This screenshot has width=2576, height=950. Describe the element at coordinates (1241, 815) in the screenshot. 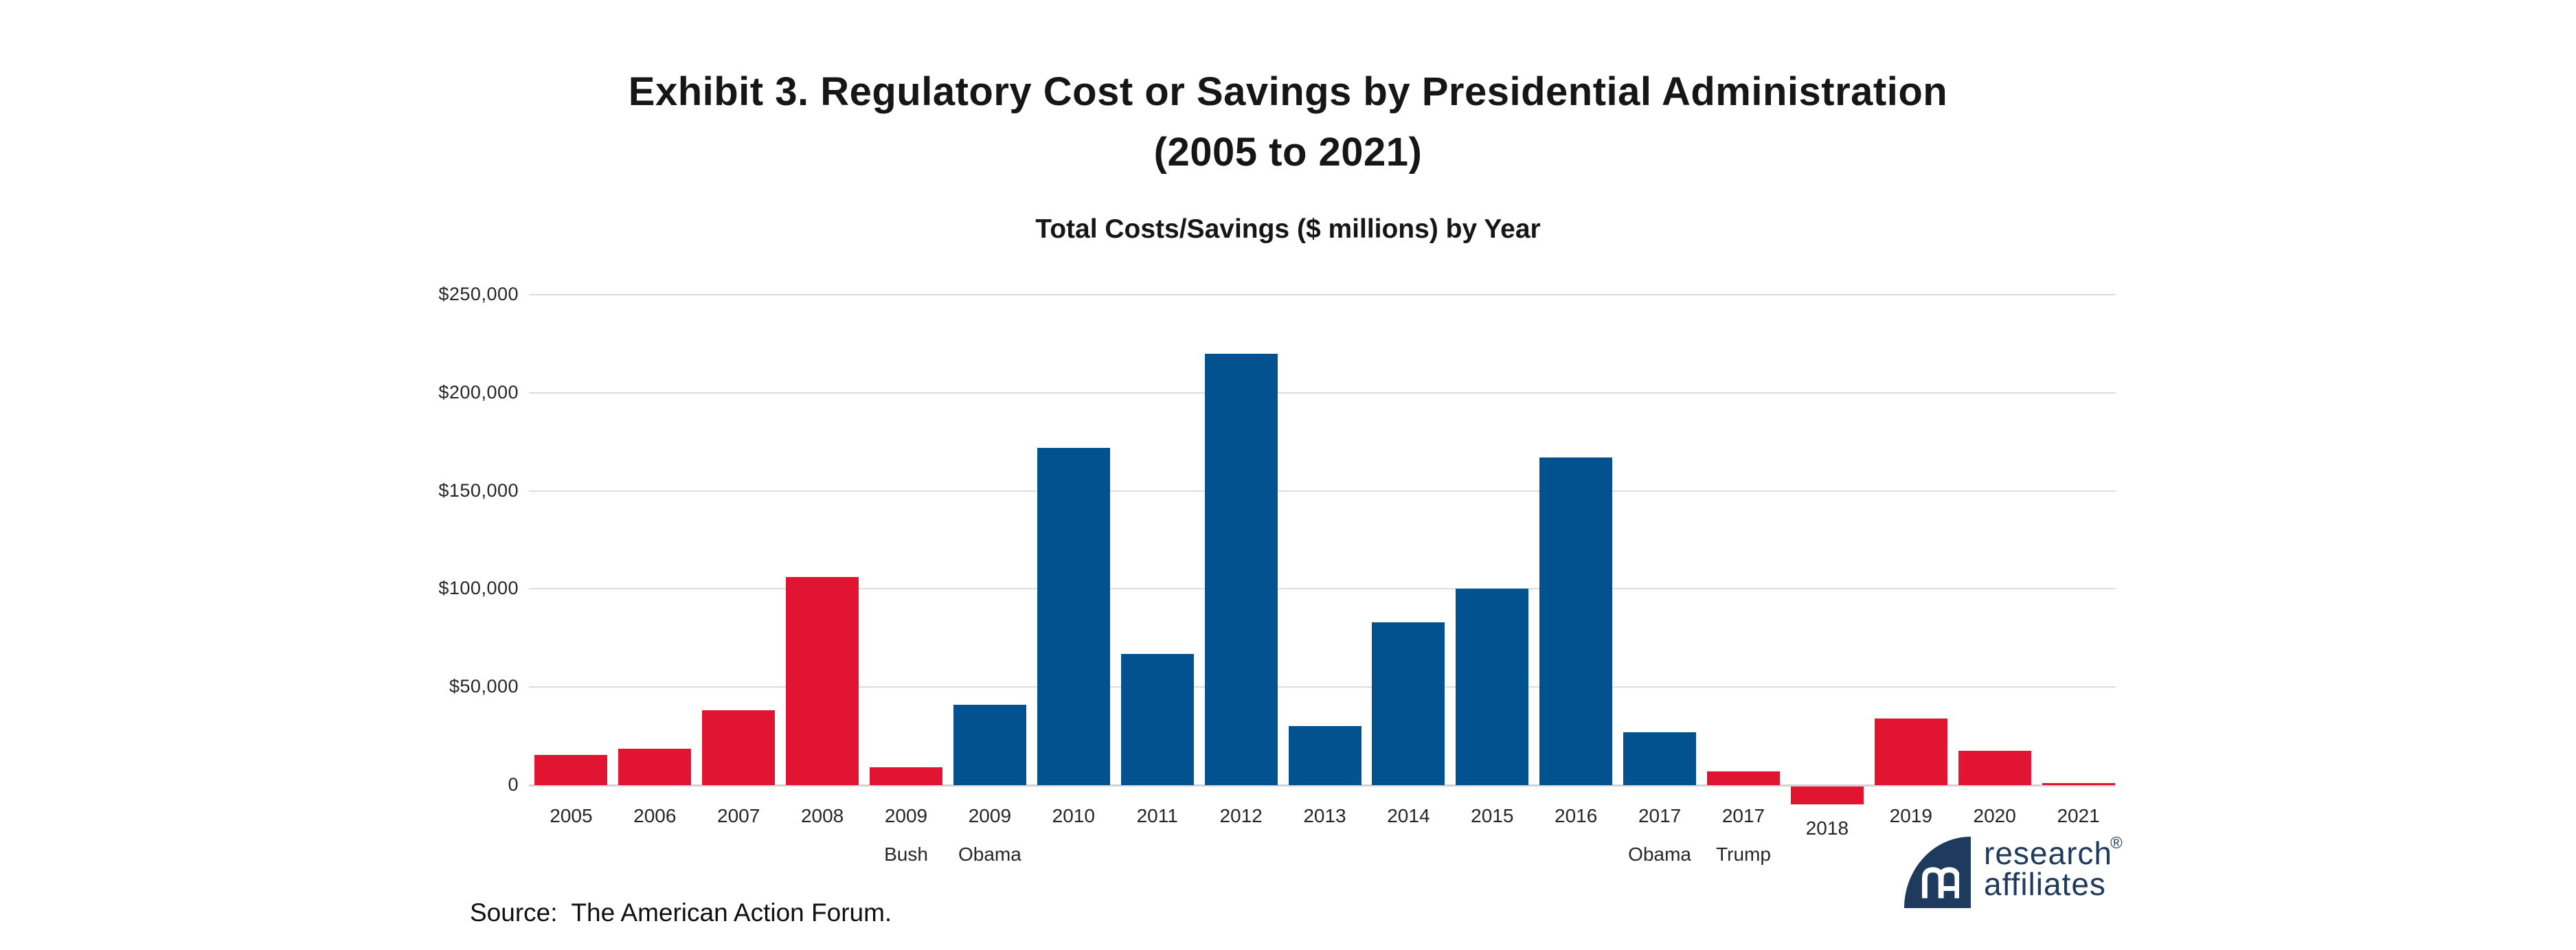

I see `x-tick-label: 2012` at that location.